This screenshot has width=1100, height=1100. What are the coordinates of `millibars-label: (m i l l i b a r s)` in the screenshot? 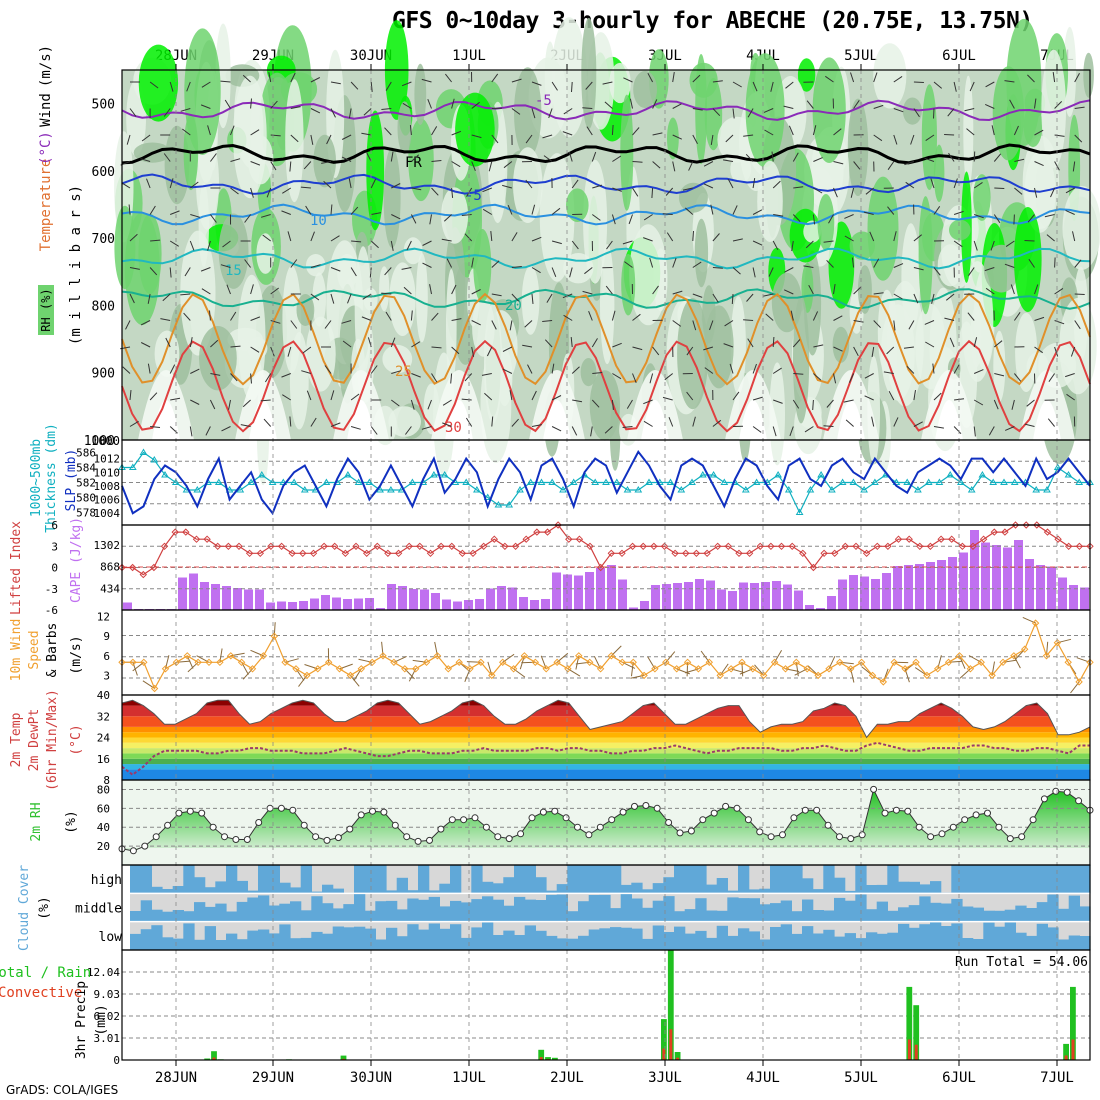 It's located at (76, 265).